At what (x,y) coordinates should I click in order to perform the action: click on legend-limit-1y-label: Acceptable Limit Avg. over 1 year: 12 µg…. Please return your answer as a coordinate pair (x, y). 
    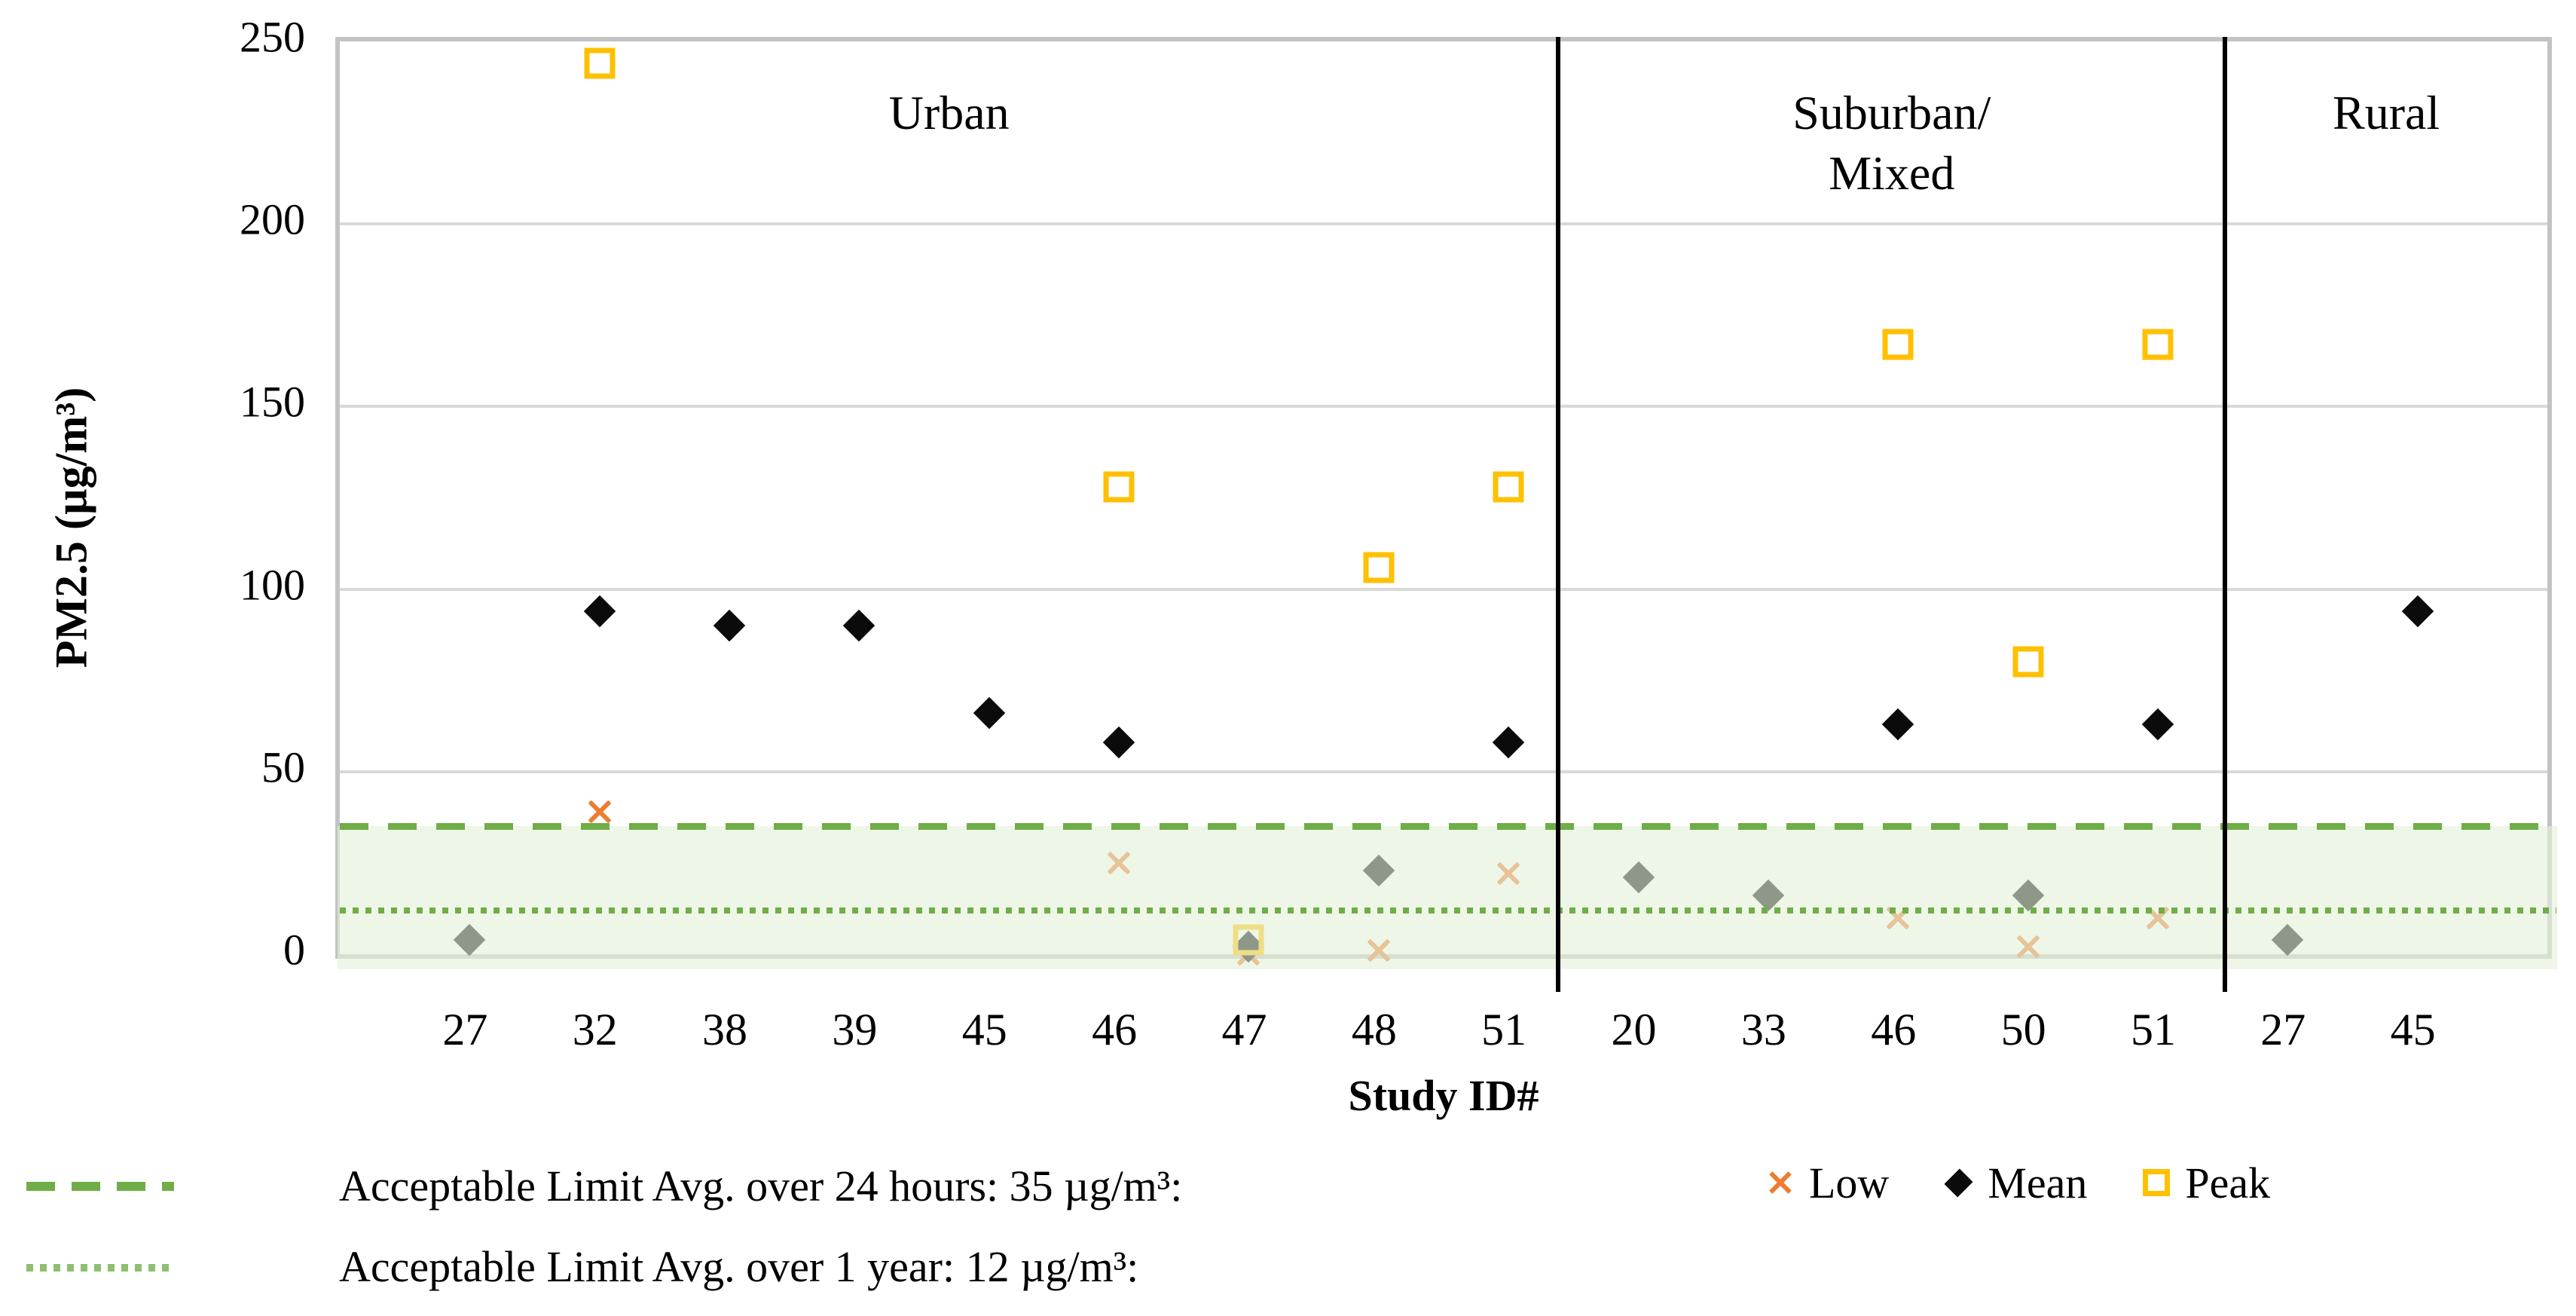
    Looking at the image, I should click on (739, 1266).